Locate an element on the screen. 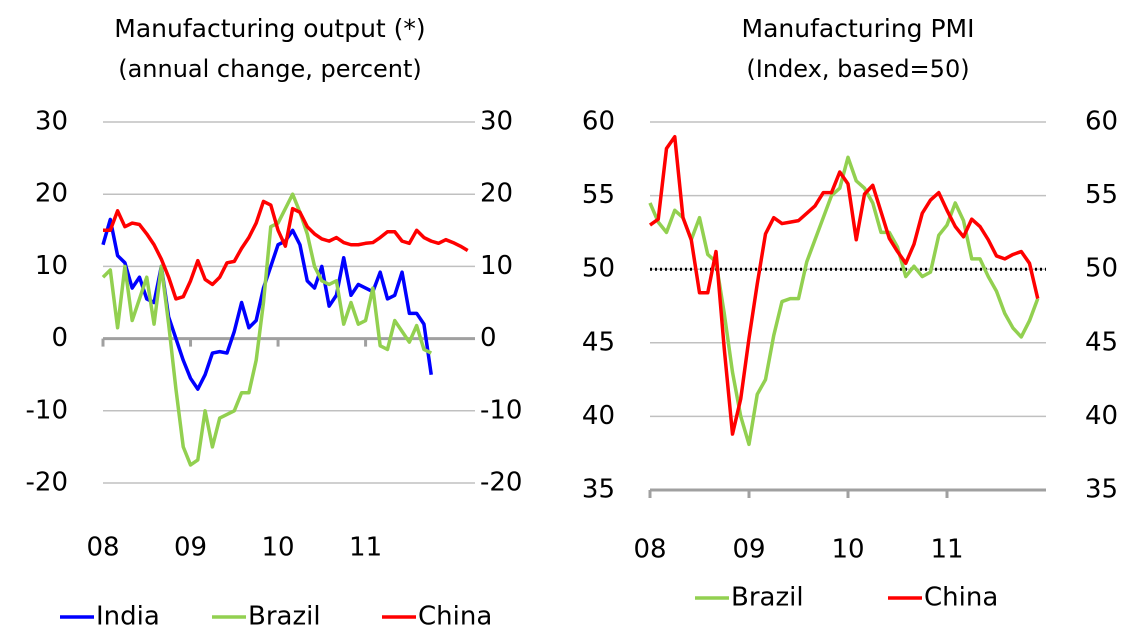 The image size is (1126, 630). y-tick-label: 55 is located at coordinates (598, 195).